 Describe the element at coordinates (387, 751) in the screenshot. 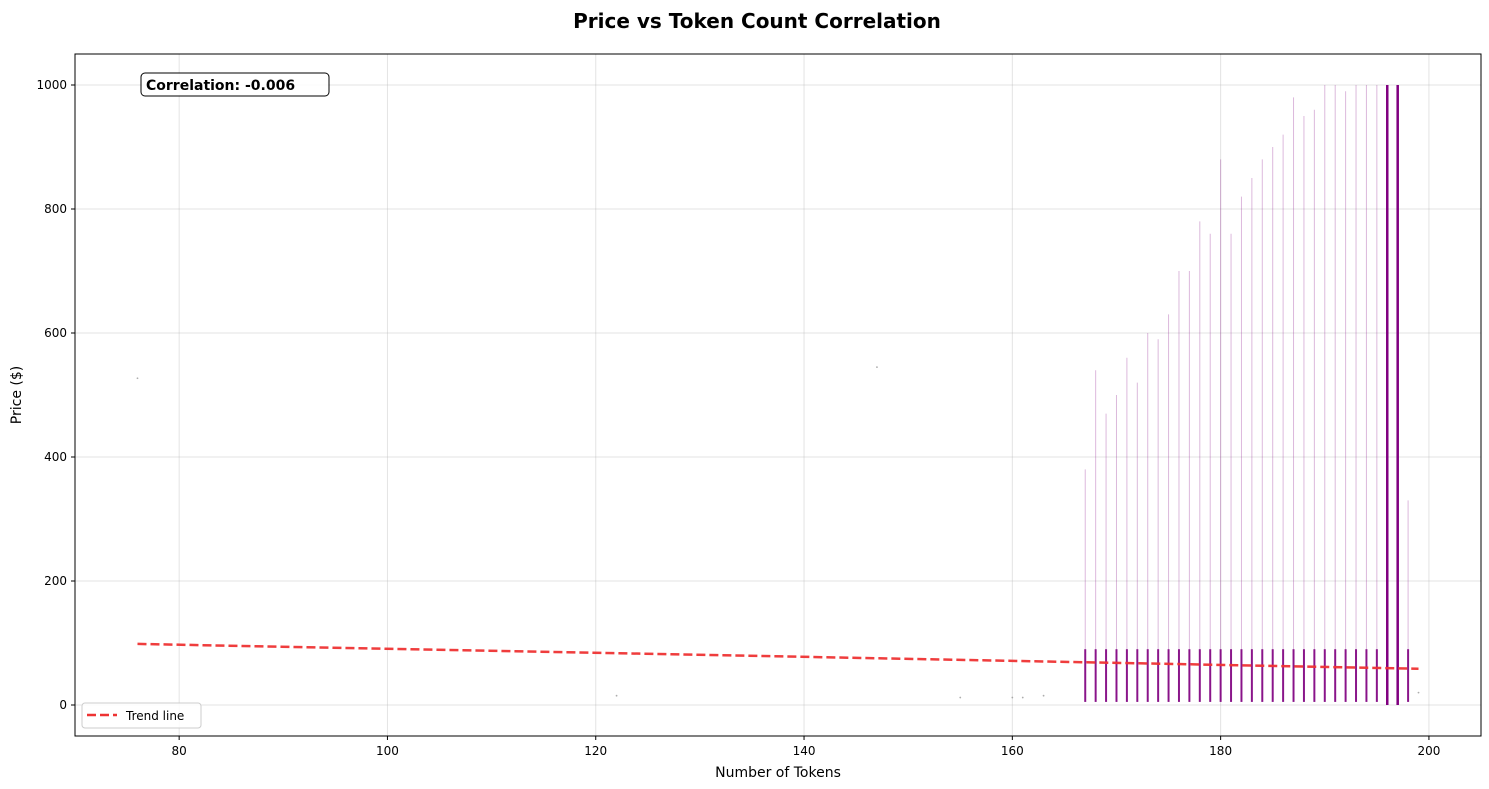

I see `x-tick-label: 100` at that location.